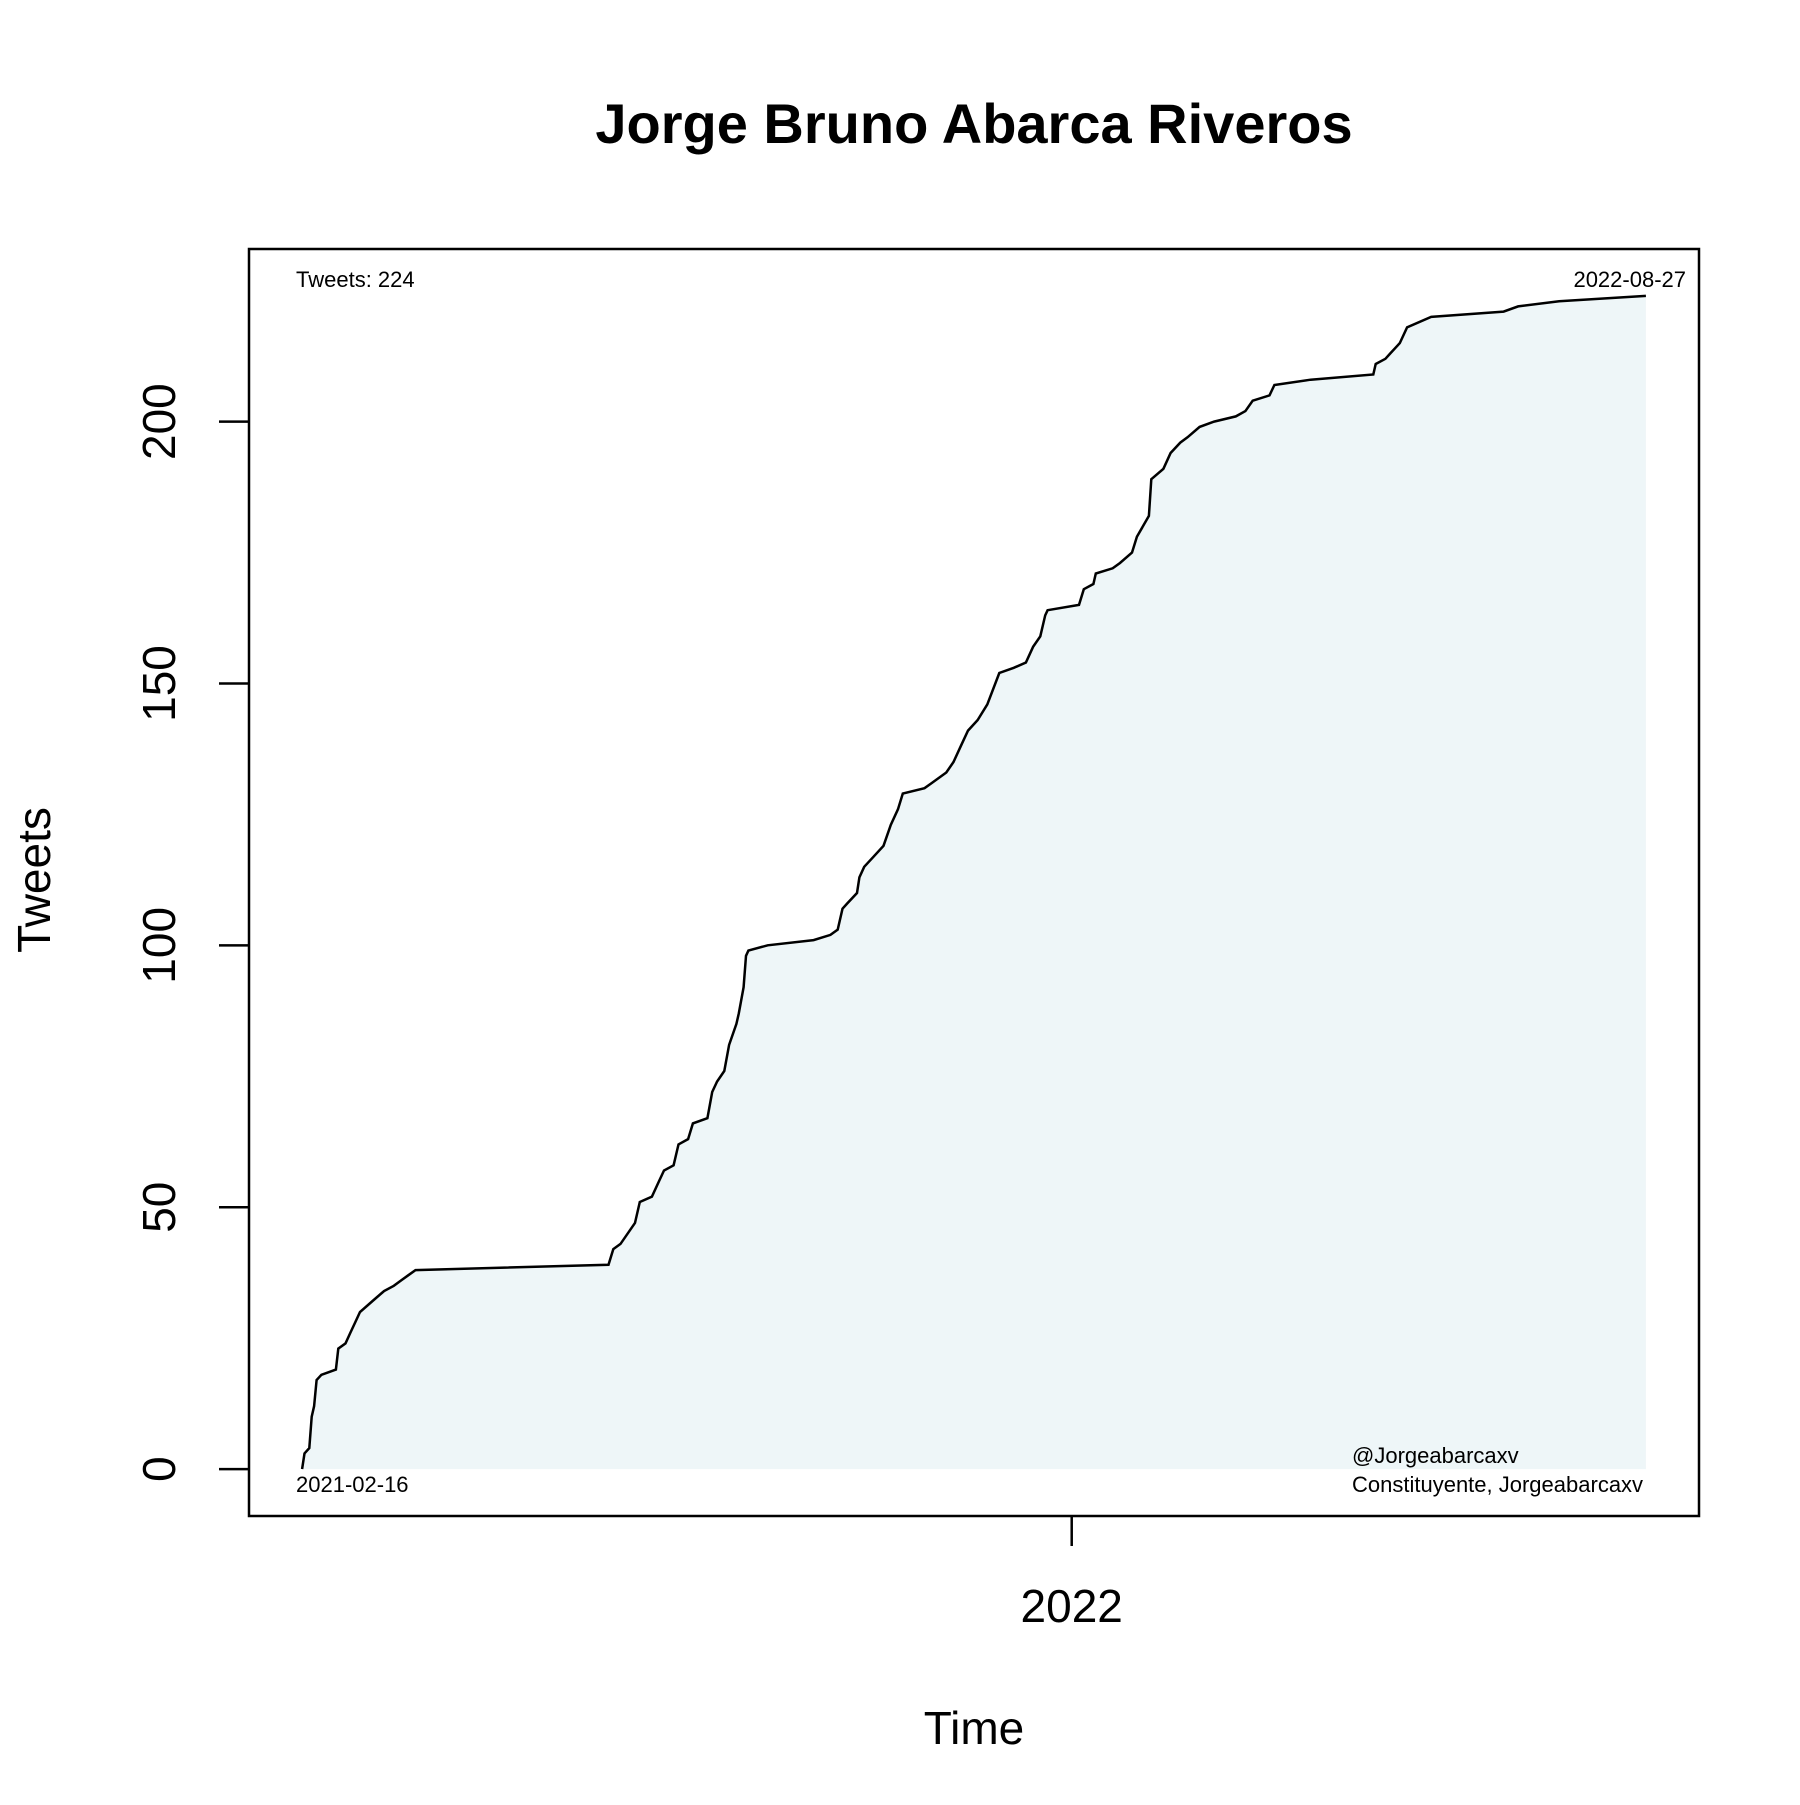 The width and height of the screenshot is (1800, 1805). I want to click on x-axis-label: Time, so click(974, 1728).